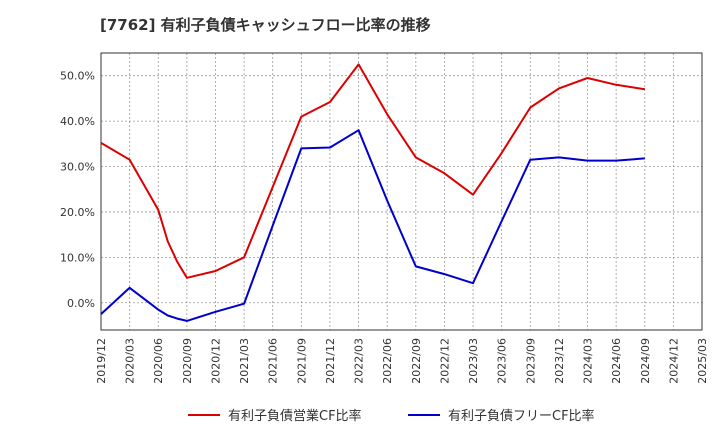 The width and height of the screenshot is (720, 440). Describe the element at coordinates (616, 361) in the screenshot. I see `x-tick-label: 2024/06` at that location.